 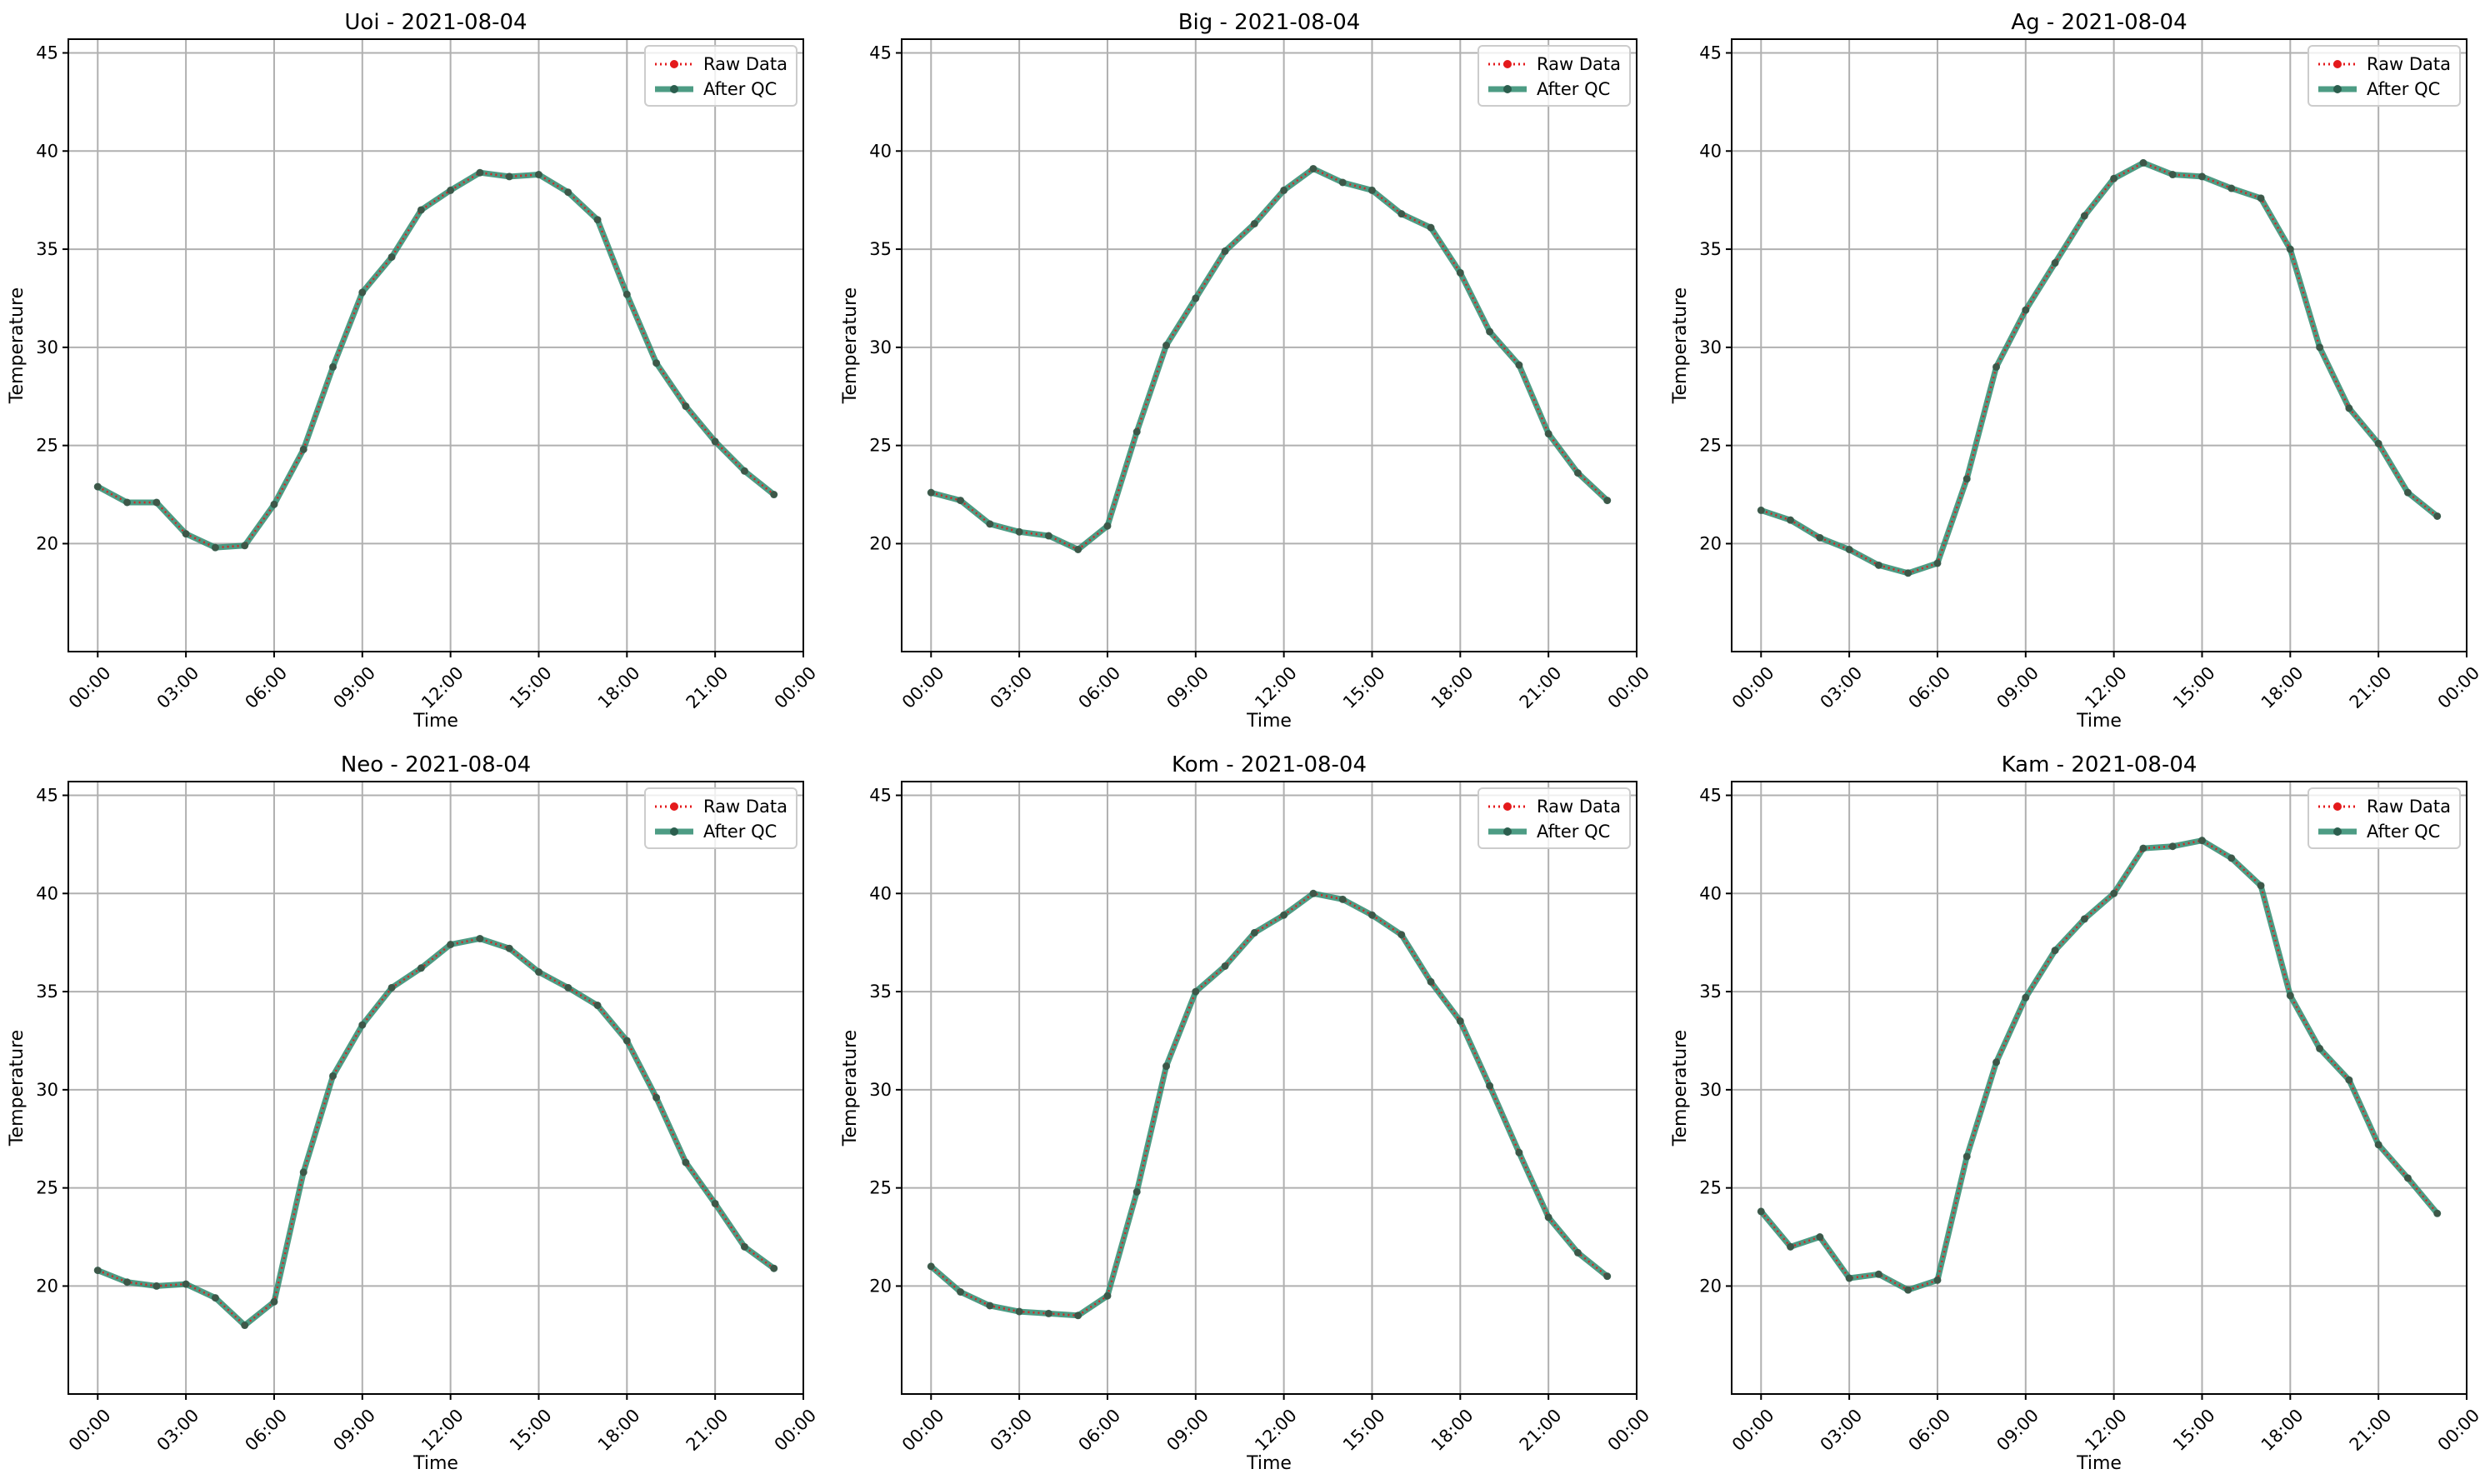 I want to click on legend-label-raw-data: Raw Data, so click(x=745, y=64).